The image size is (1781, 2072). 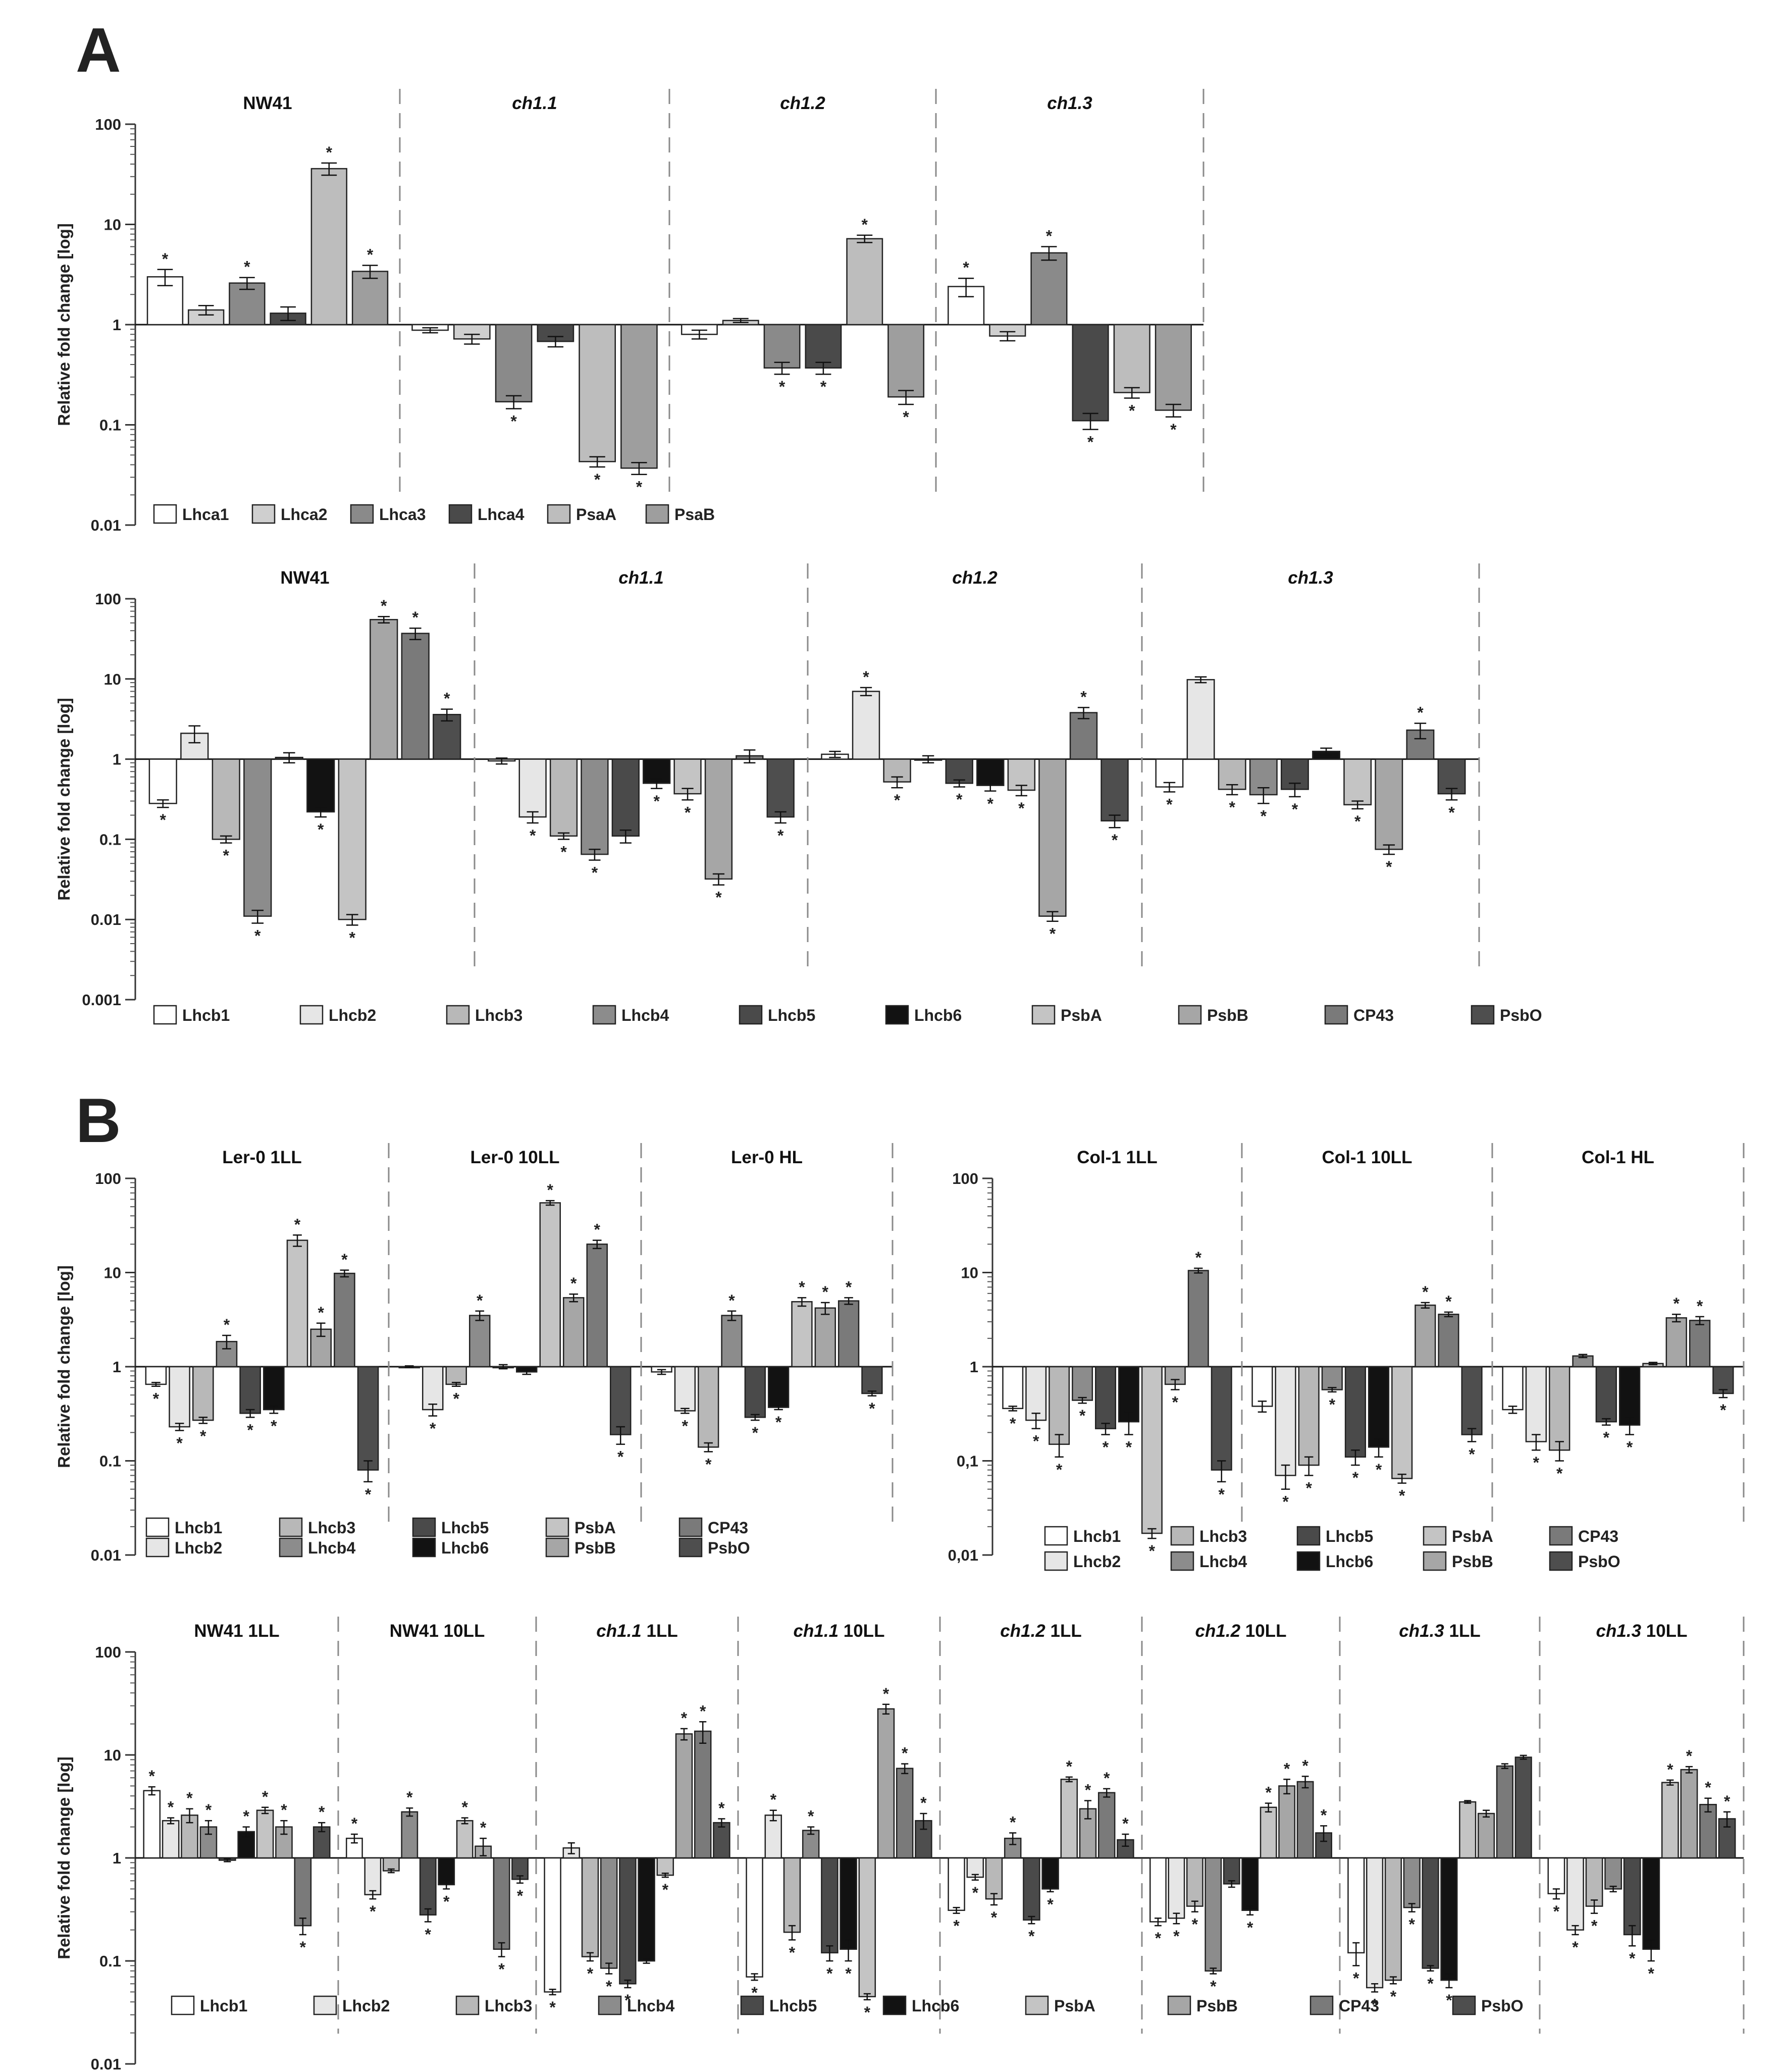 I want to click on group-label-B3: ch1.3 1LL, so click(x=1439, y=1631).